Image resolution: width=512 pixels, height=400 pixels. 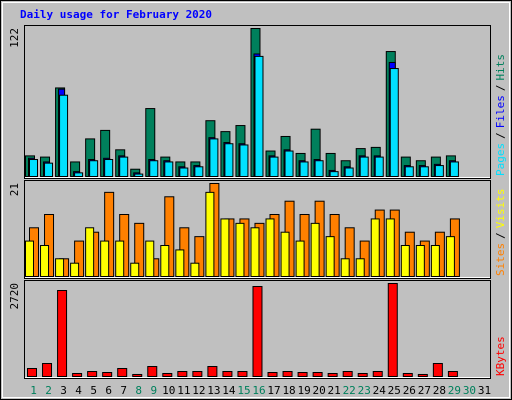 I want to click on x-tick-label: 9, so click(x=153, y=390).